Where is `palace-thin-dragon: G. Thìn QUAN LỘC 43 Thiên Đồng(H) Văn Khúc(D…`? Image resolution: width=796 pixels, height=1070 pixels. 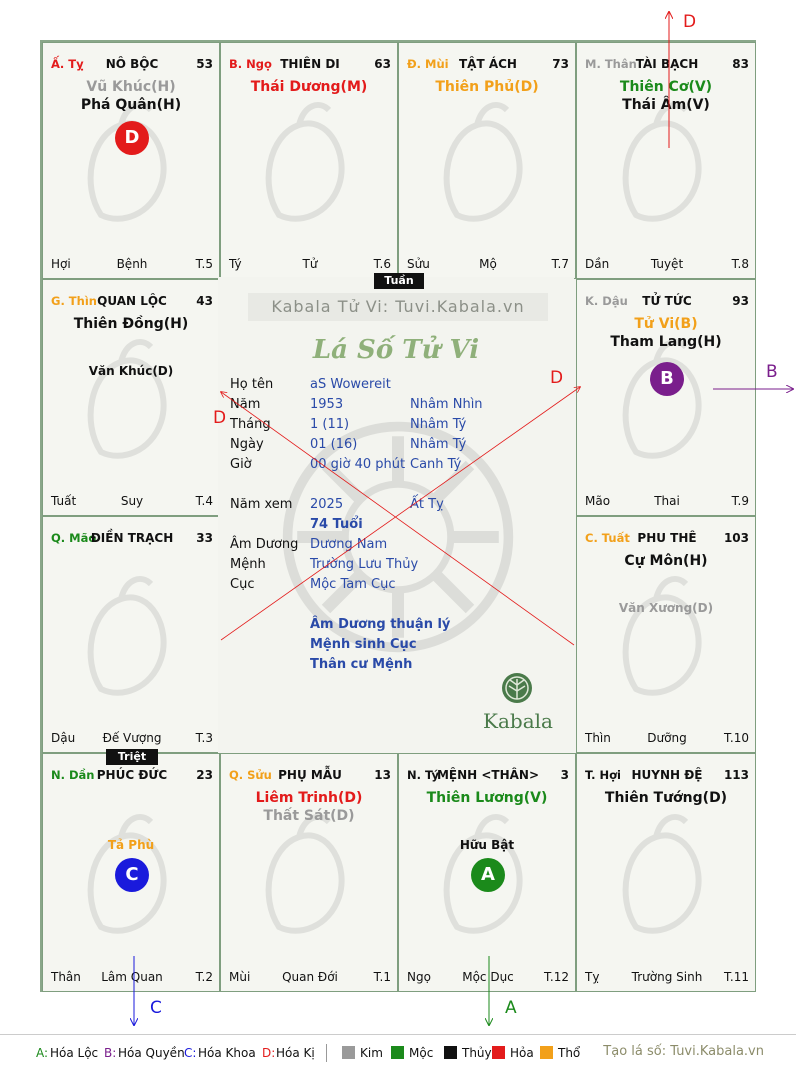
palace-thin-dragon: G. Thìn QUAN LỘC 43 Thiên Đồng(H) Văn Khúc(D… is located at coordinates (131, 397).